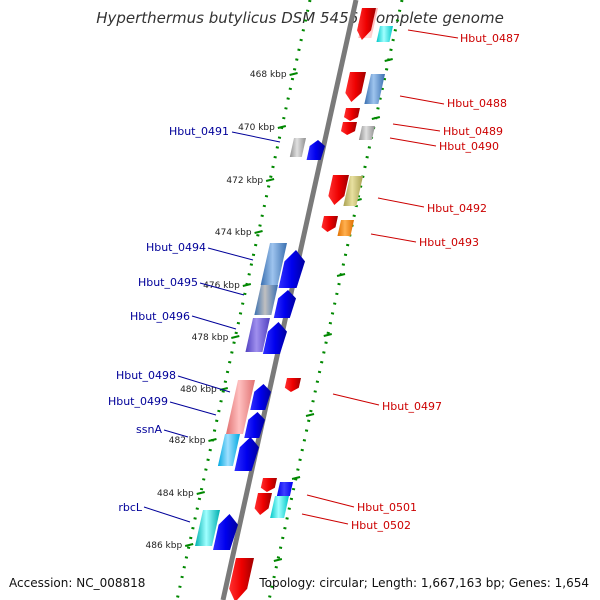 Image resolution: width=600 pixels, height=600 pixels. What do you see at coordinates (449, 242) in the screenshot?
I see `gene-hbut-0493-label: Hbut_0493` at bounding box center [449, 242].